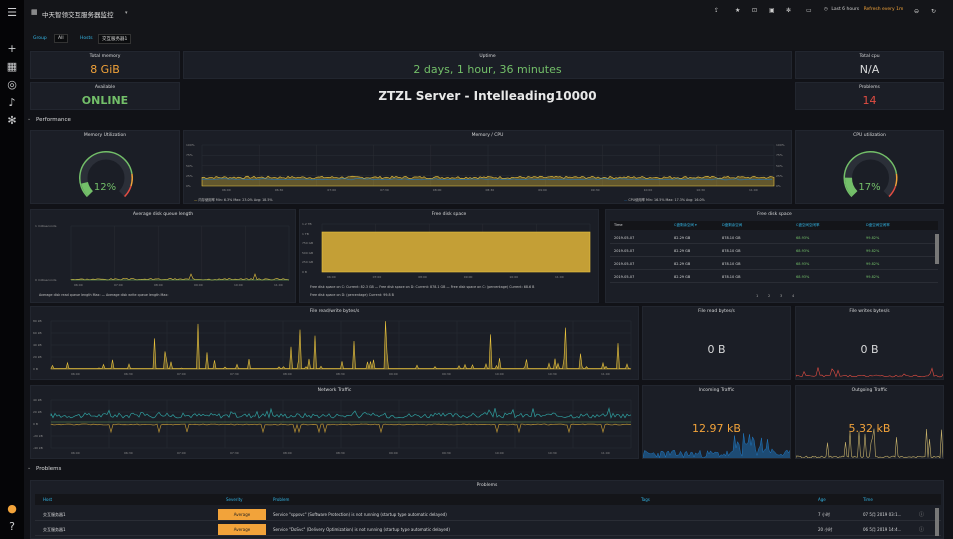  Describe the element at coordinates (12, 120) in the screenshot. I see `gear-icon: ✻` at that location.